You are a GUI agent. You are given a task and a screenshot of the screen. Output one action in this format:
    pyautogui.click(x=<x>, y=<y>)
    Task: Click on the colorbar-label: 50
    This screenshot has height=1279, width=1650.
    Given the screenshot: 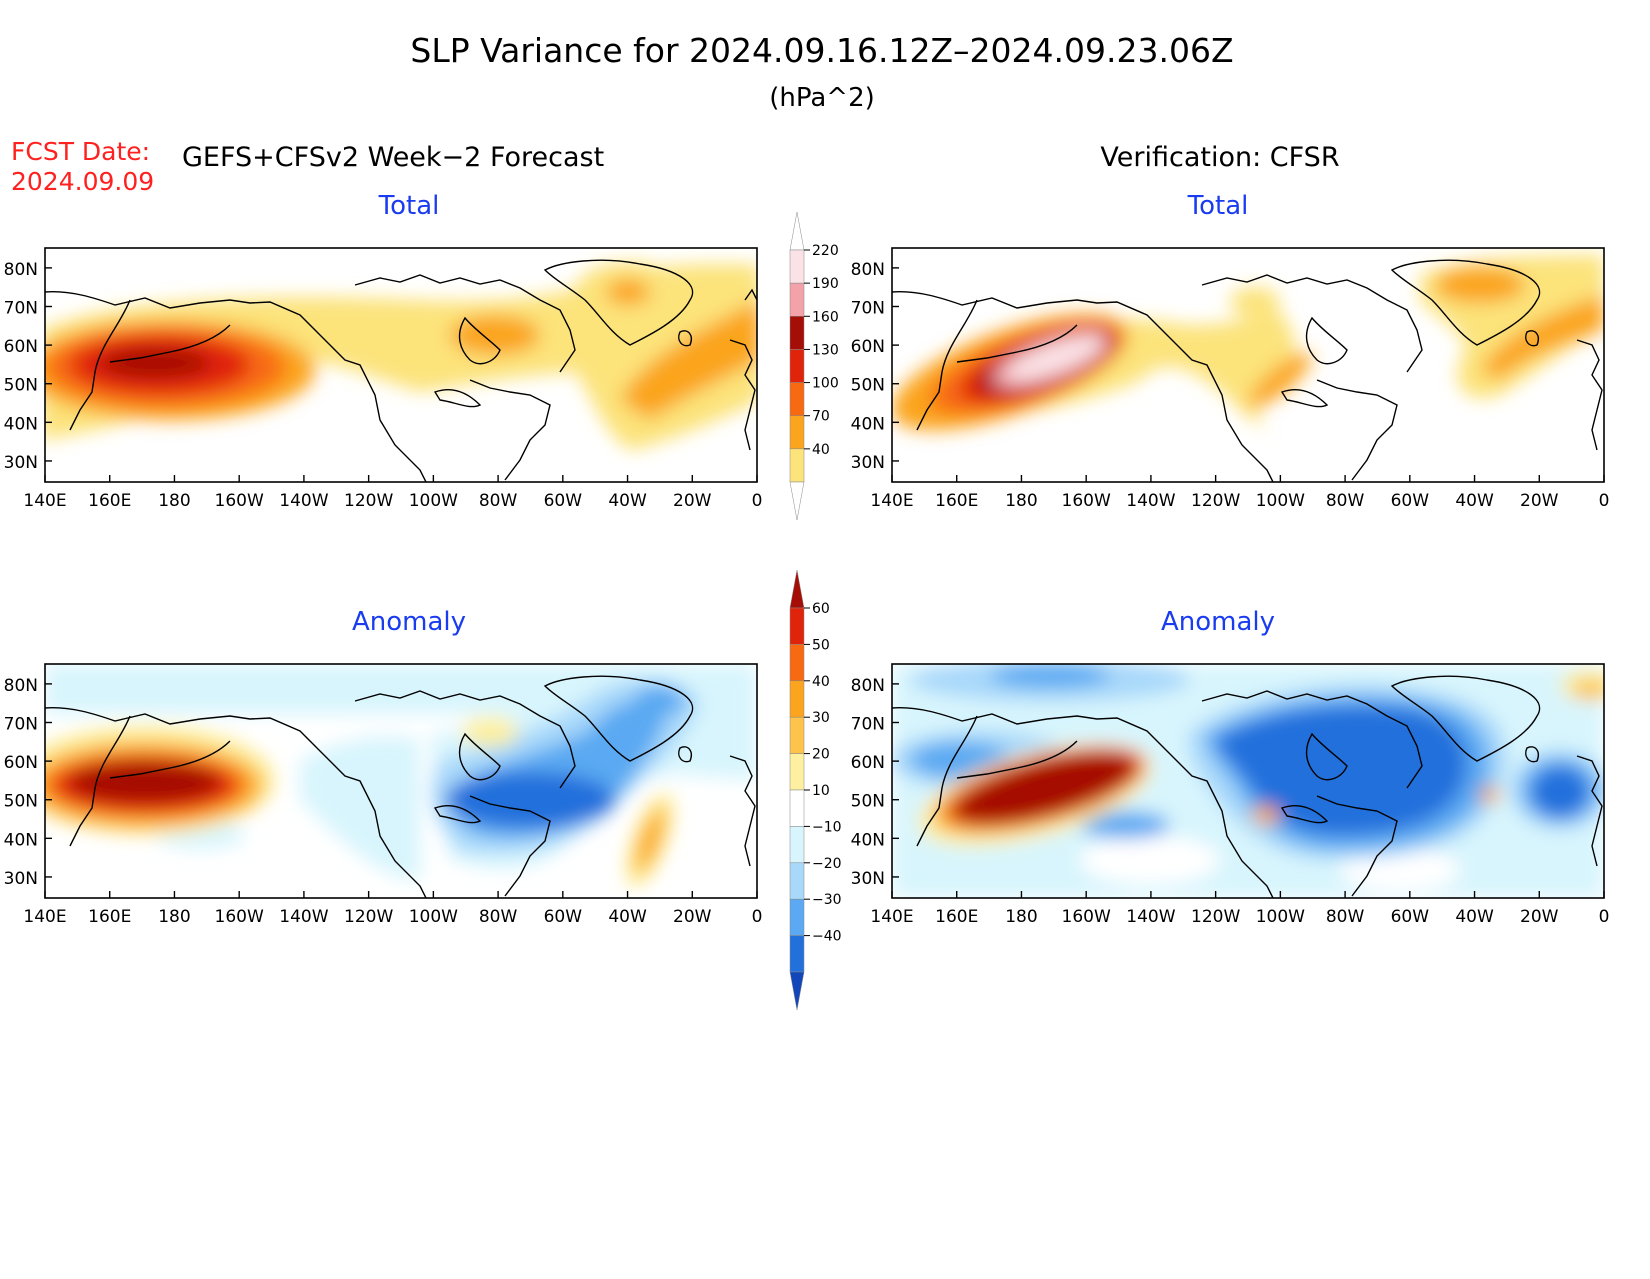 What is the action you would take?
    pyautogui.click(x=821, y=645)
    